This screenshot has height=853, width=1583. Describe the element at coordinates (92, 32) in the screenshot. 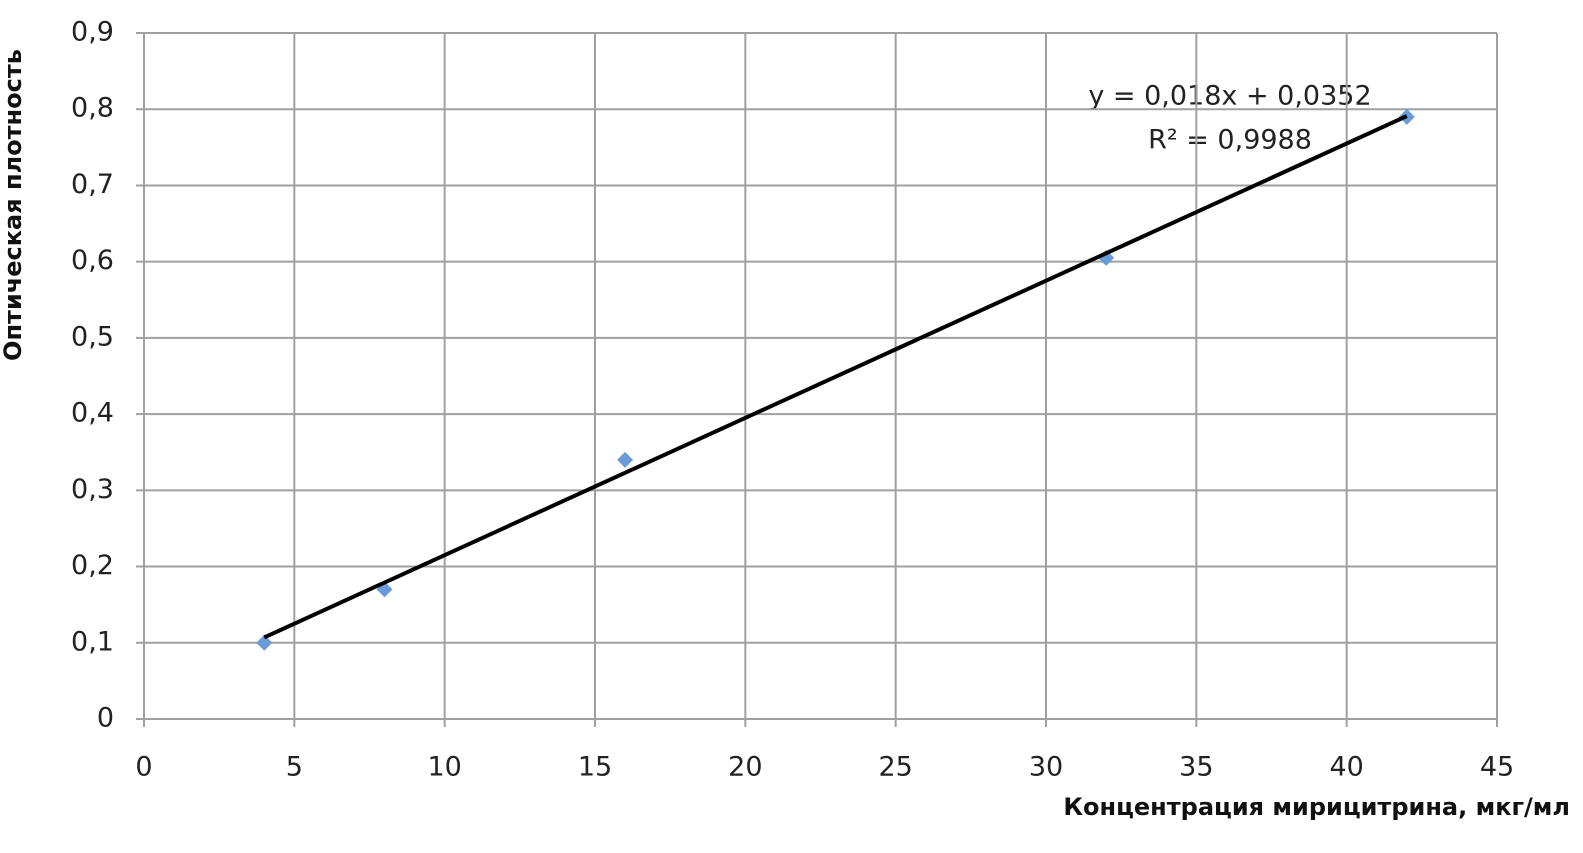

I see `y-tick-label: 0,9` at that location.